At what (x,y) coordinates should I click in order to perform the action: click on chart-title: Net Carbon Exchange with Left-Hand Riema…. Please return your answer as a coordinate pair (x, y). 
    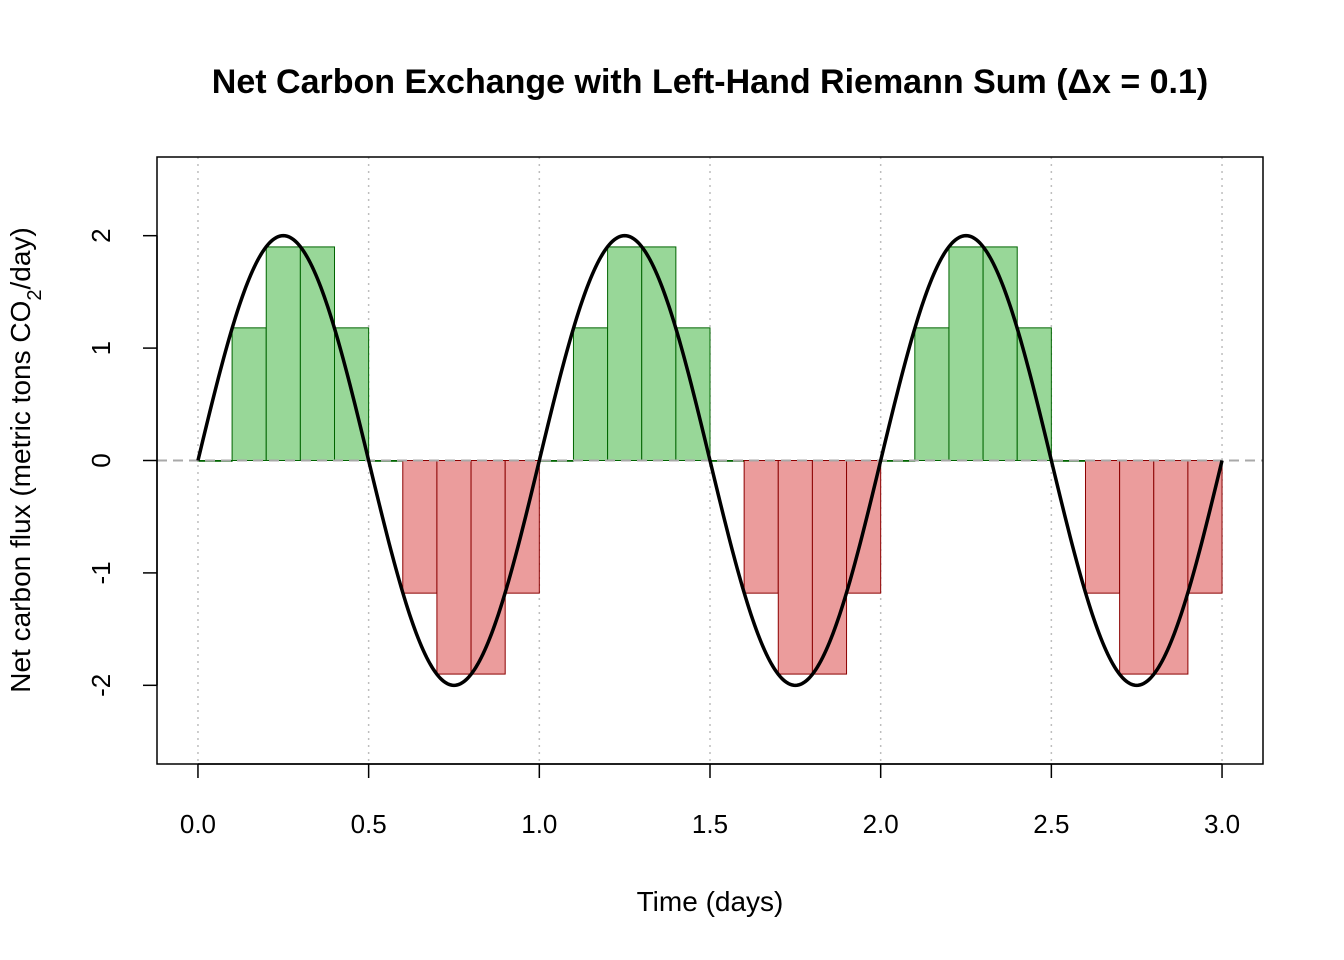
    Looking at the image, I should click on (710, 82).